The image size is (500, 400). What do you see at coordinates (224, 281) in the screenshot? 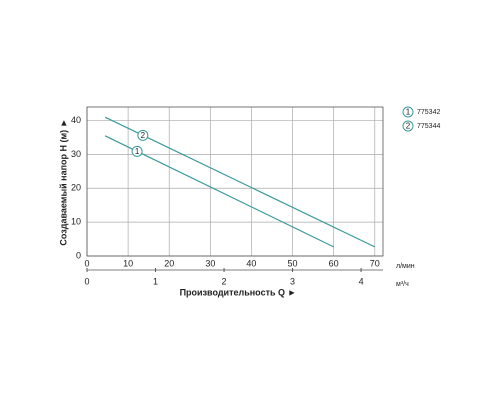
I see `x2-tick-label: 2` at bounding box center [224, 281].